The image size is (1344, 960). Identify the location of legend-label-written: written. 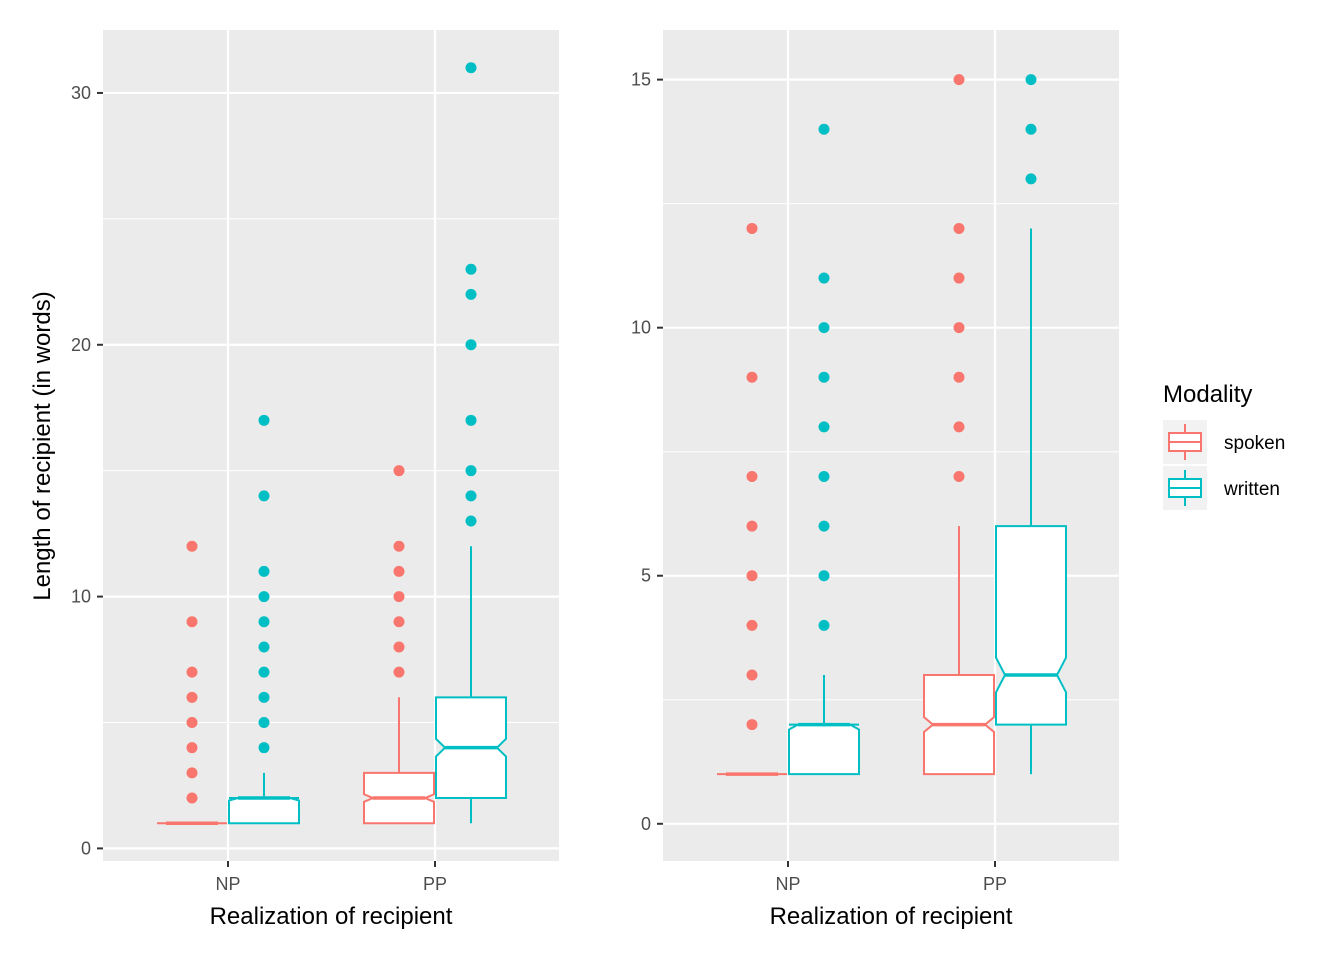
(1251, 489).